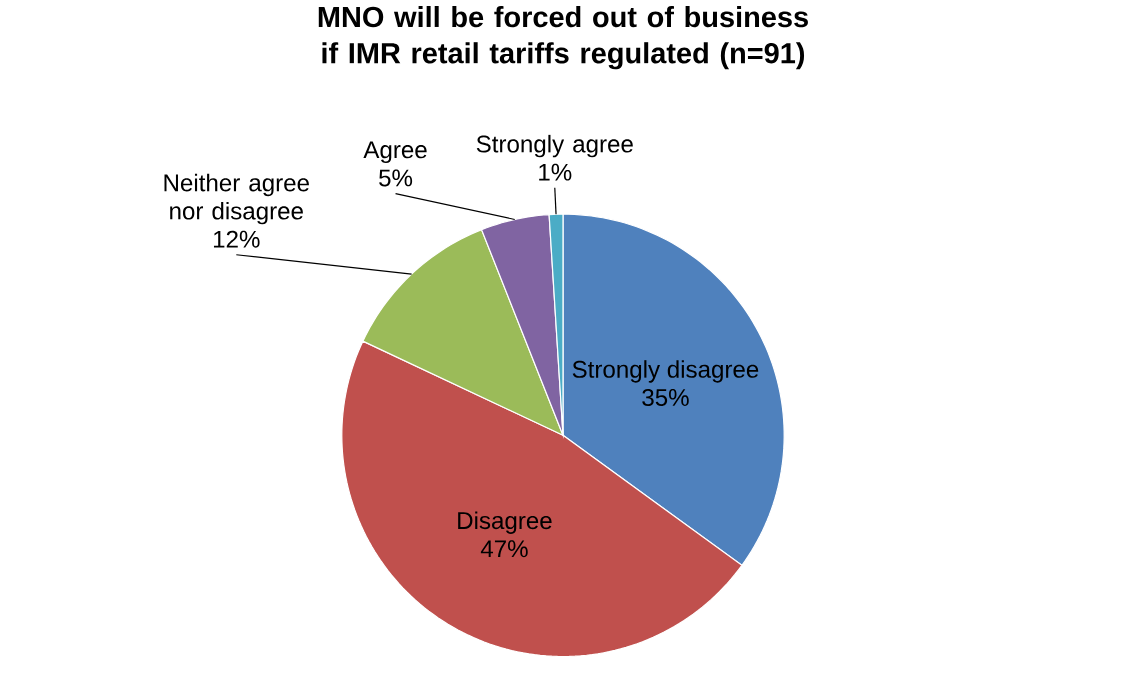  I want to click on slice-label: Agree, so click(395, 152).